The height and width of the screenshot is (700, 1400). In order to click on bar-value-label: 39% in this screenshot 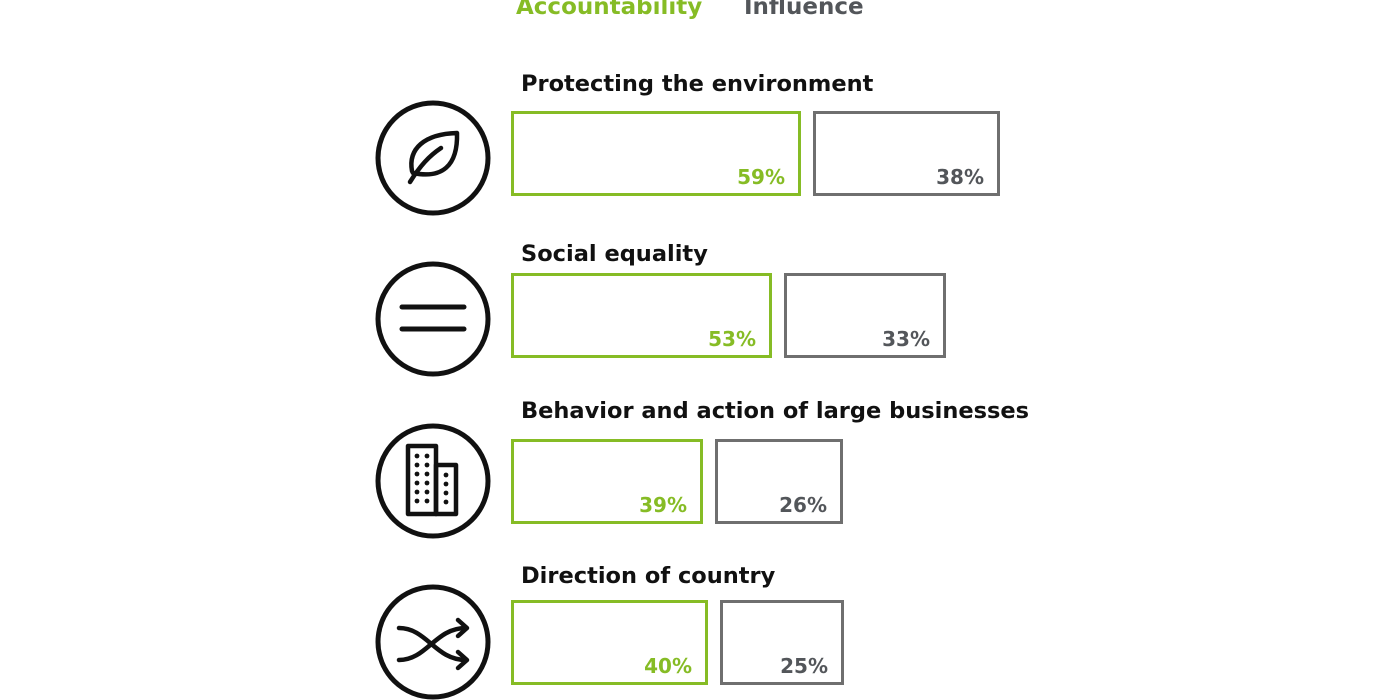, I will do `click(663, 505)`.